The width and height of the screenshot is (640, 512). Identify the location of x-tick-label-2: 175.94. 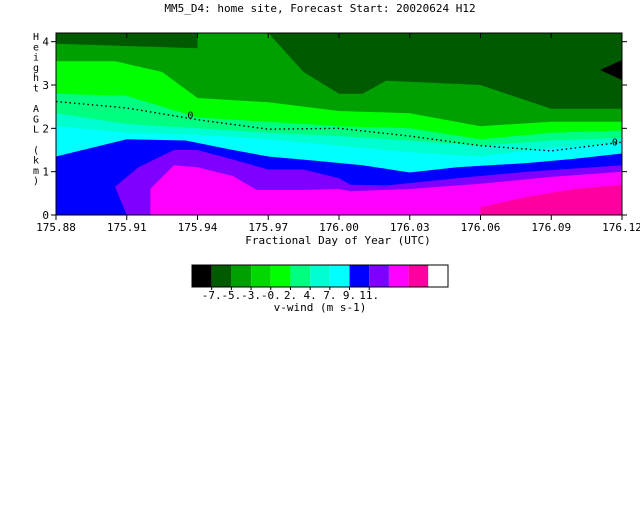
(198, 227).